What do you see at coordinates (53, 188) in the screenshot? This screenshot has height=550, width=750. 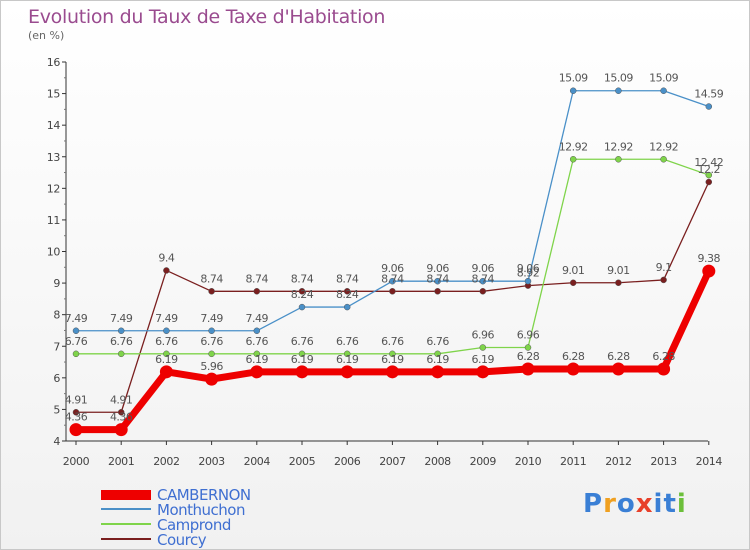 I see `y-tick-label: 12` at bounding box center [53, 188].